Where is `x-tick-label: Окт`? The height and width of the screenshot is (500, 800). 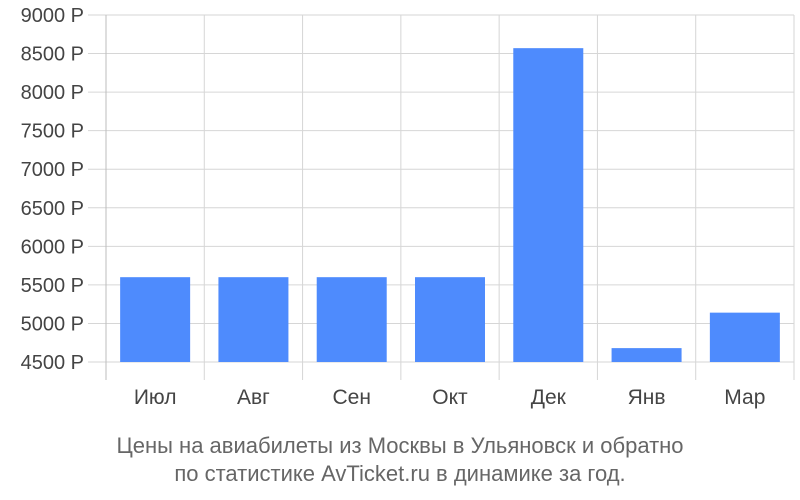
x-tick-label: Окт is located at coordinates (450, 397).